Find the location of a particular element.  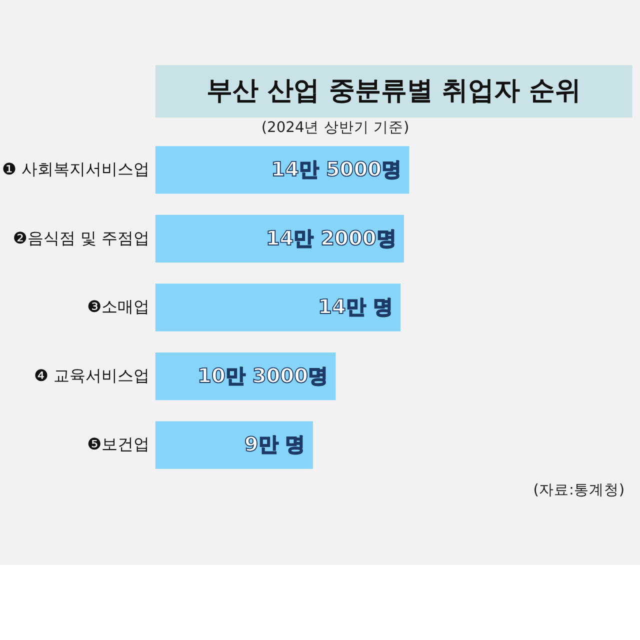

data-label: 14만 2000명 is located at coordinates (331, 238).